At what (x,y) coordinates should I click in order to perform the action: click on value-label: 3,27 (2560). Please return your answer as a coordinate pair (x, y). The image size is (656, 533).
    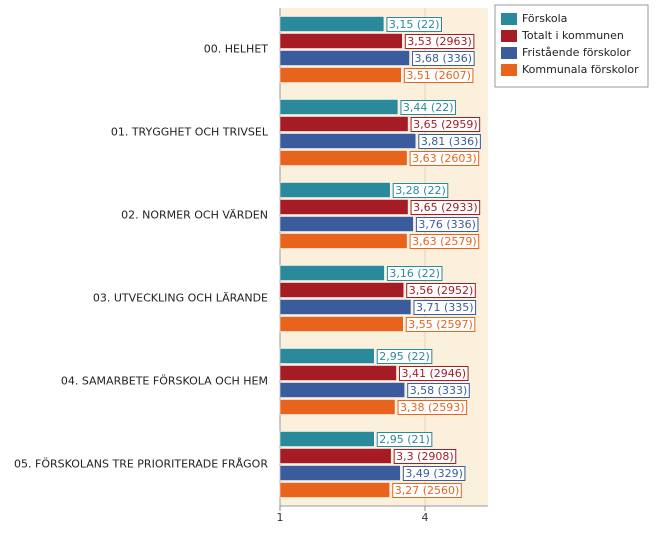
    Looking at the image, I should click on (427, 490).